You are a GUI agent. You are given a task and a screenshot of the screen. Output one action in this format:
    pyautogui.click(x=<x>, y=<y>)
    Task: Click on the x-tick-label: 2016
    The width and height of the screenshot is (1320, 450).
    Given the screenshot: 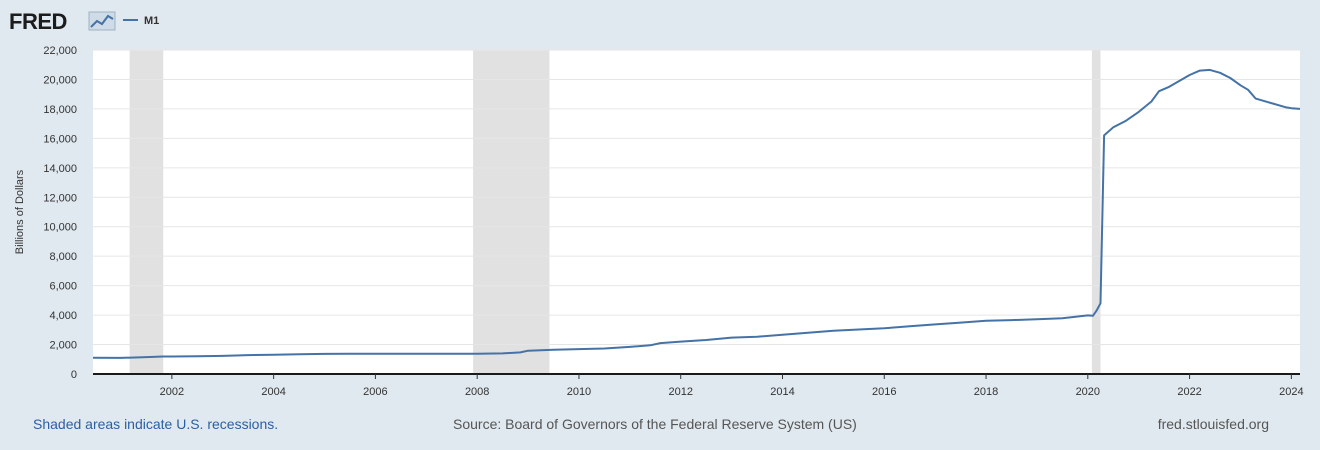 What is the action you would take?
    pyautogui.click(x=884, y=392)
    